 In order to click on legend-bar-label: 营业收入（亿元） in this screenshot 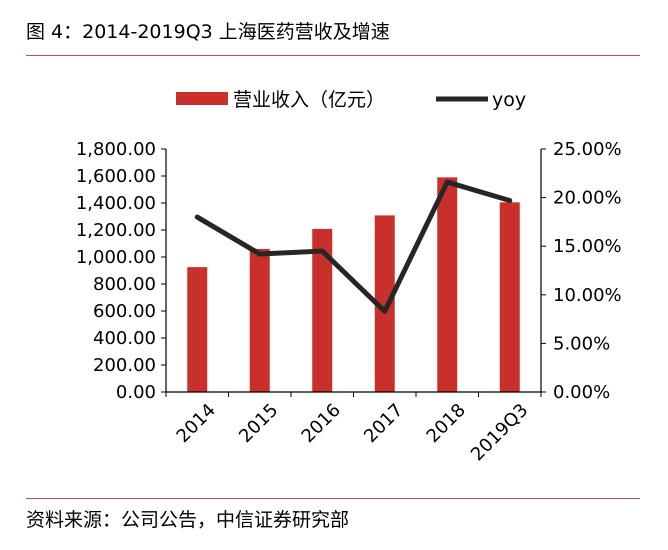, I will do `click(309, 100)`.